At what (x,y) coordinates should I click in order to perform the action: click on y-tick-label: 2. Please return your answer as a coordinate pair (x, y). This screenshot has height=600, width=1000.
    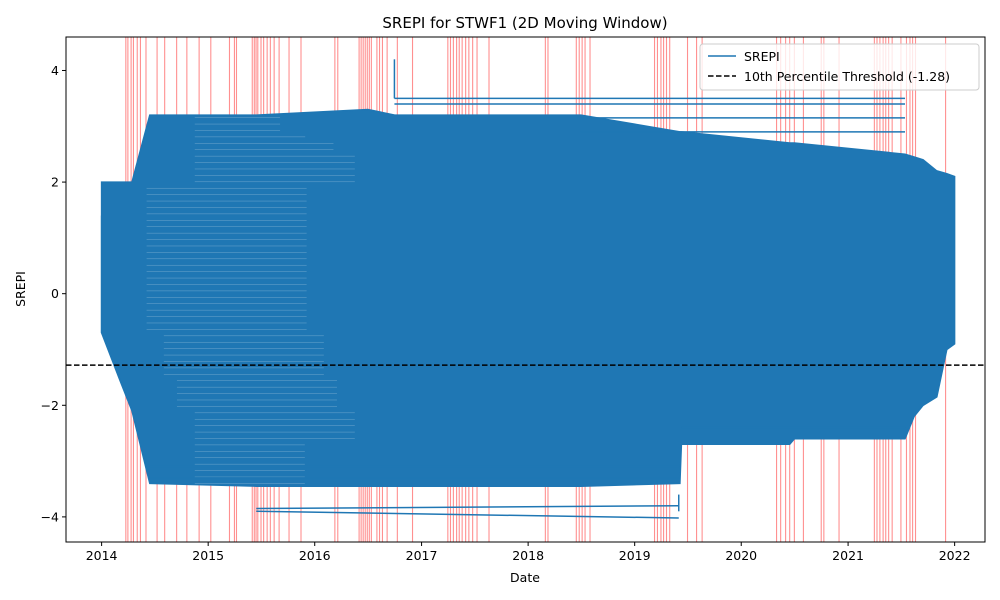
    Looking at the image, I should click on (55, 182).